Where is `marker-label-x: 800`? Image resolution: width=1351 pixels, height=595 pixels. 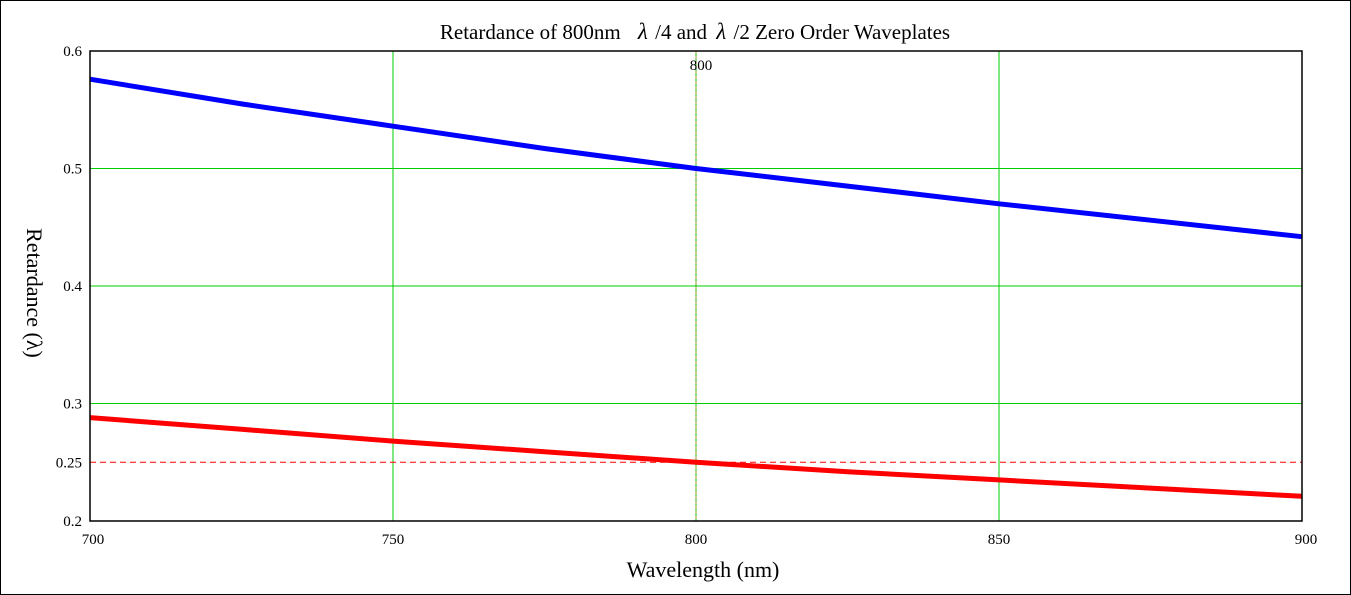
marker-label-x: 800 is located at coordinates (701, 66).